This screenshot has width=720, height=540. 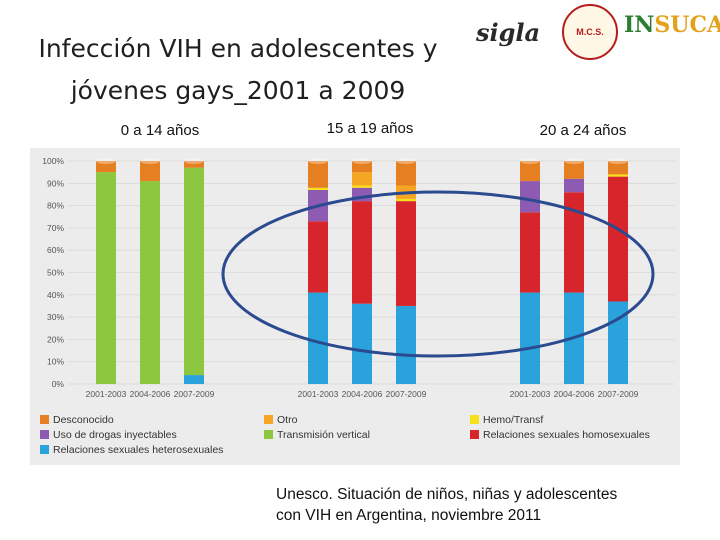 I want to click on legend-swatch-hetero, so click(x=44, y=449).